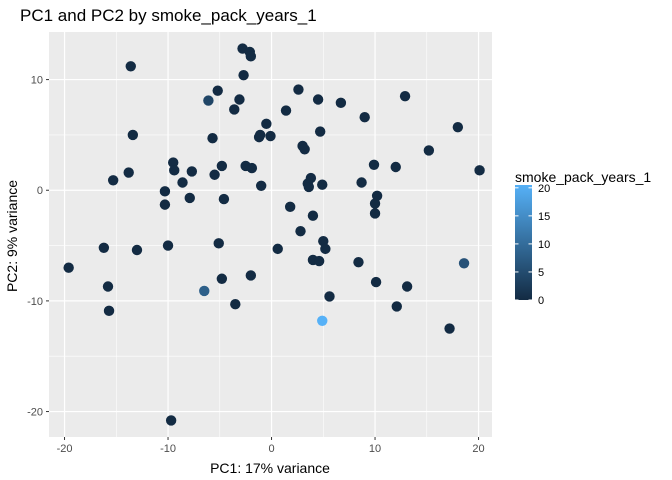 This screenshot has height=480, width=672. What do you see at coordinates (270, 468) in the screenshot?
I see `x-axis-title: PC1: 17% variance` at bounding box center [270, 468].